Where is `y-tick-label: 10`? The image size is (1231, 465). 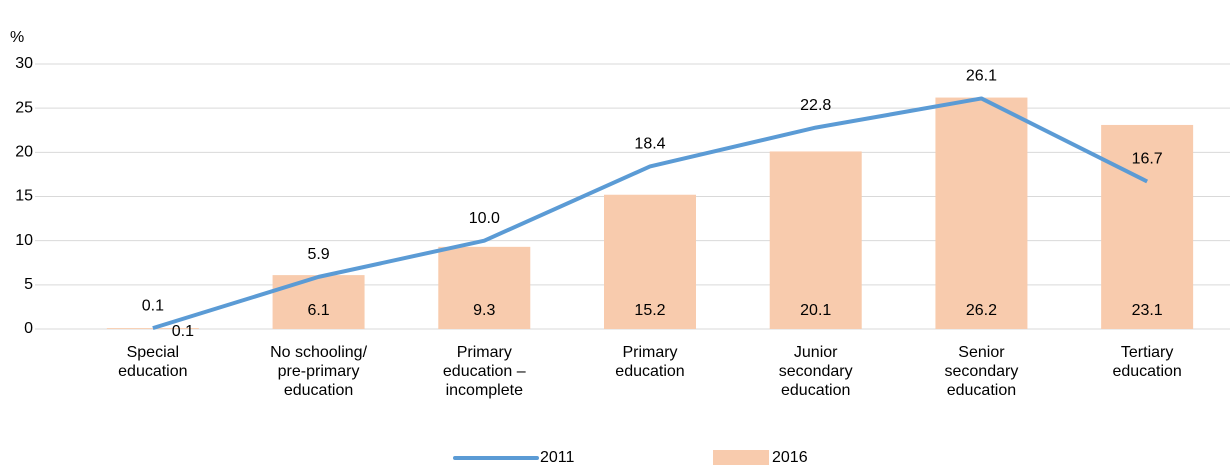 y-tick-label: 10 is located at coordinates (24, 240).